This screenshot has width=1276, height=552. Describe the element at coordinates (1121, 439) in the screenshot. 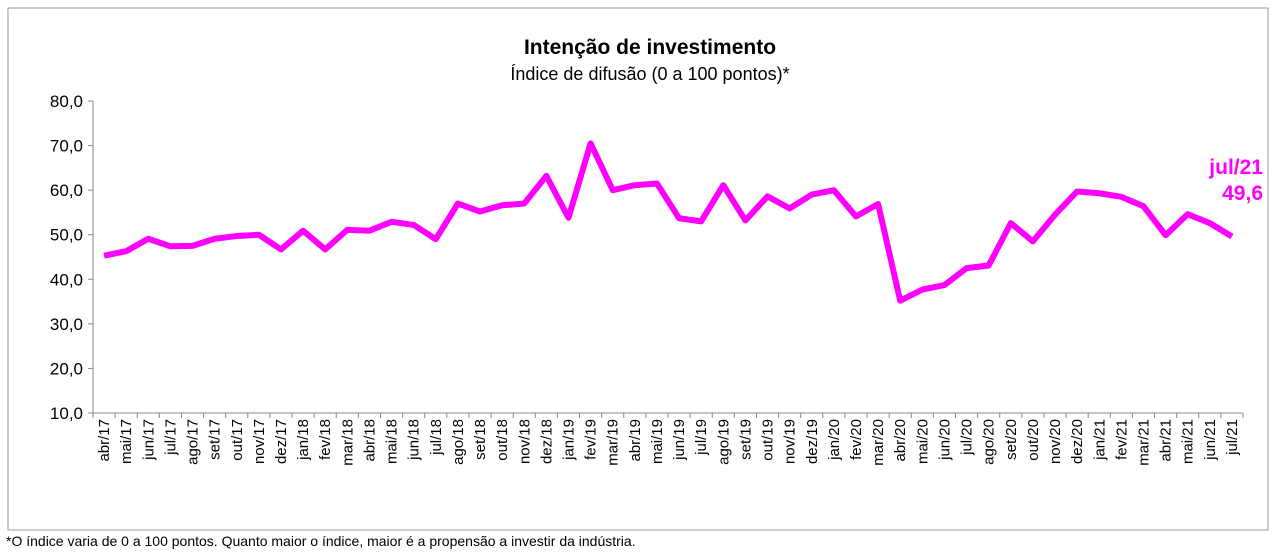

I see `x-tick-label: fev/21` at that location.